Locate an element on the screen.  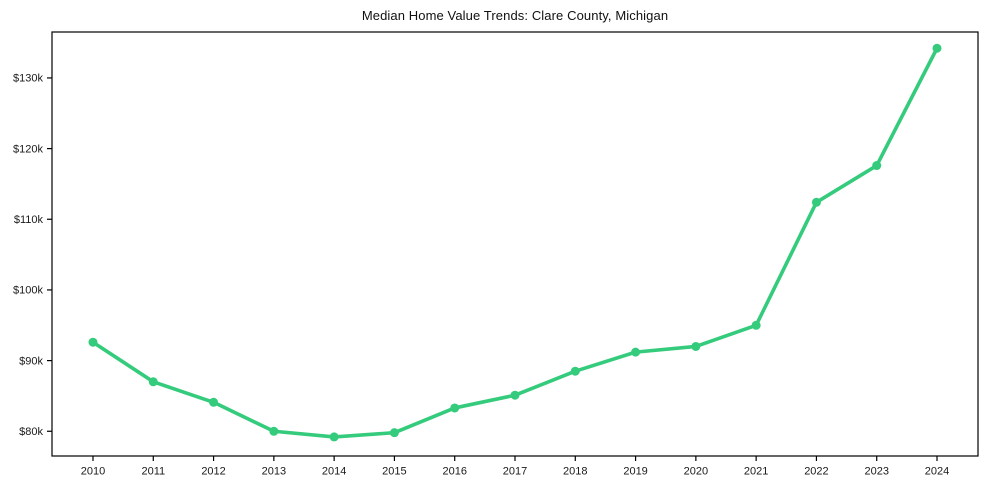
x-tick-label: 2015 is located at coordinates (394, 472).